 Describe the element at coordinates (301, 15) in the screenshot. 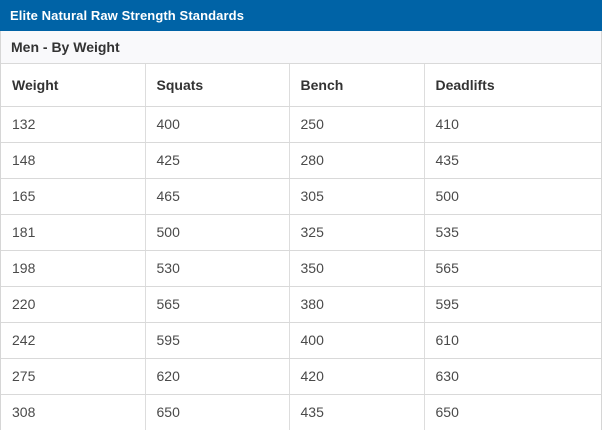

I see `table-title-bar: Elite Natural Raw Strength Standards` at that location.